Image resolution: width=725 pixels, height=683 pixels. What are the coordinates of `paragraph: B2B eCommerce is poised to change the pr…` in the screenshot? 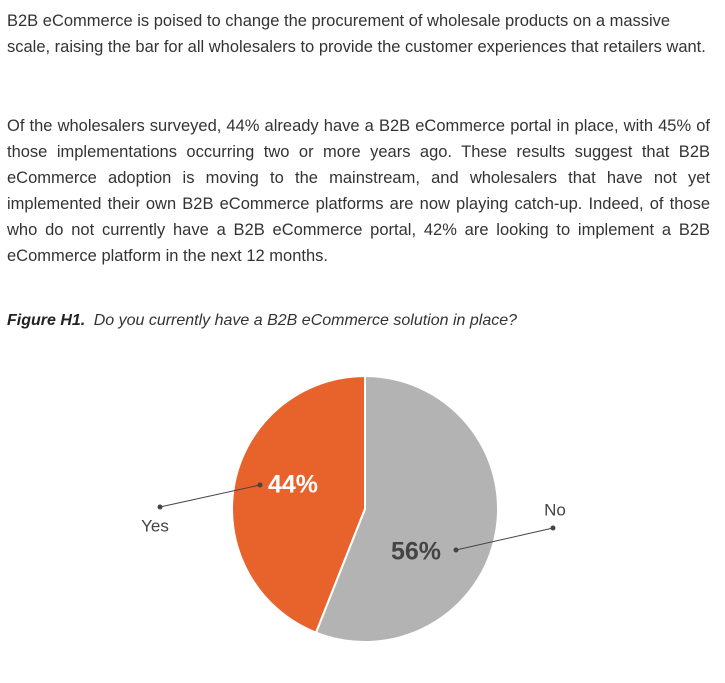 It's located at (356, 34).